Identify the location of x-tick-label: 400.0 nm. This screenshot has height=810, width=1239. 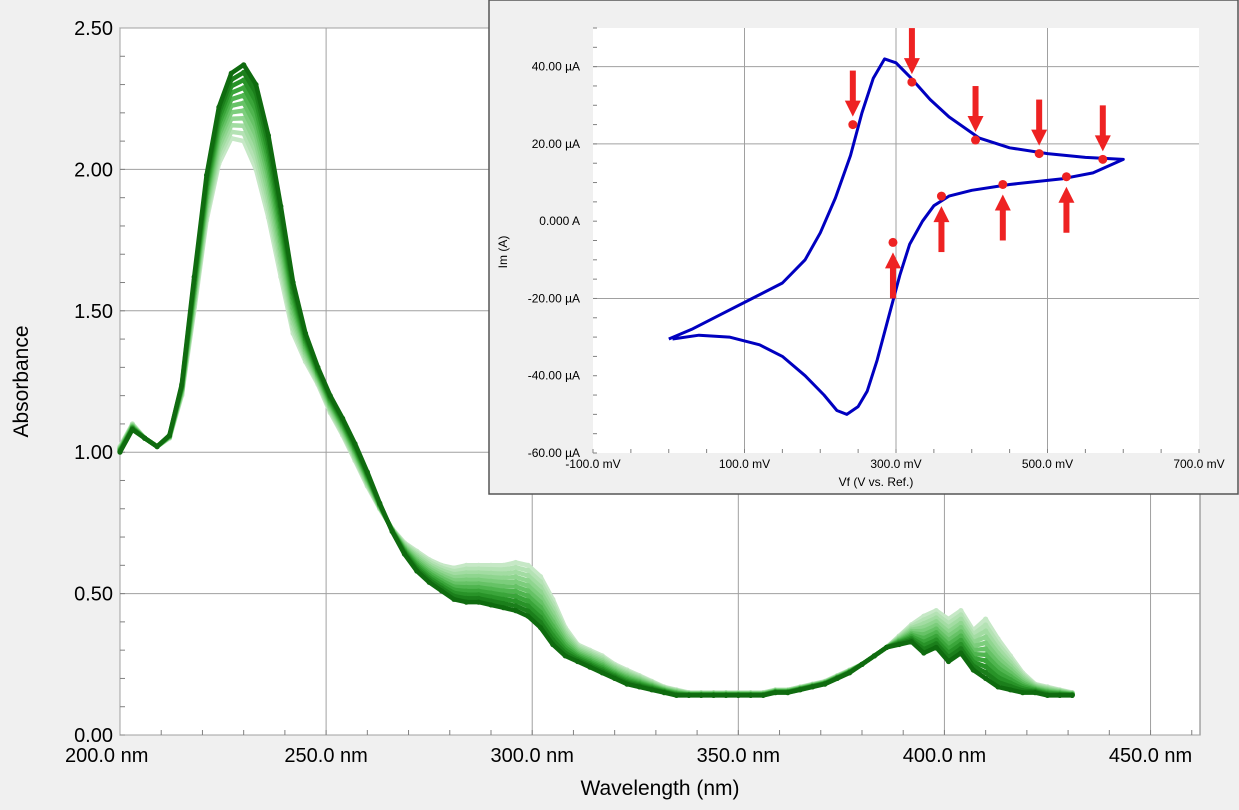
(944, 756).